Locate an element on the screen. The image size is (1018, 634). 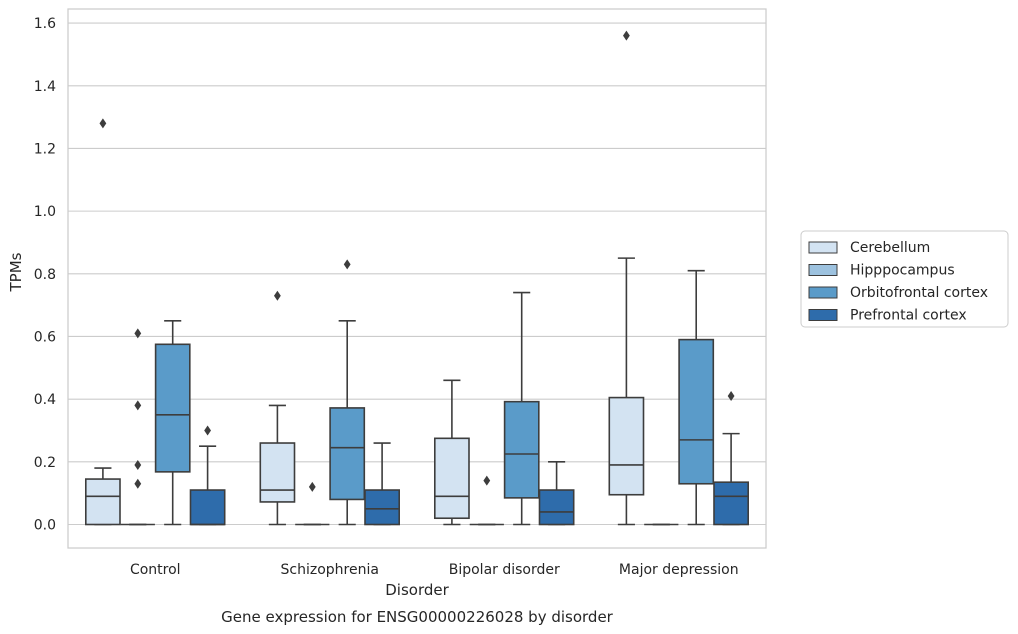
legend-label: Orbitofrontal cortex is located at coordinates (919, 293).